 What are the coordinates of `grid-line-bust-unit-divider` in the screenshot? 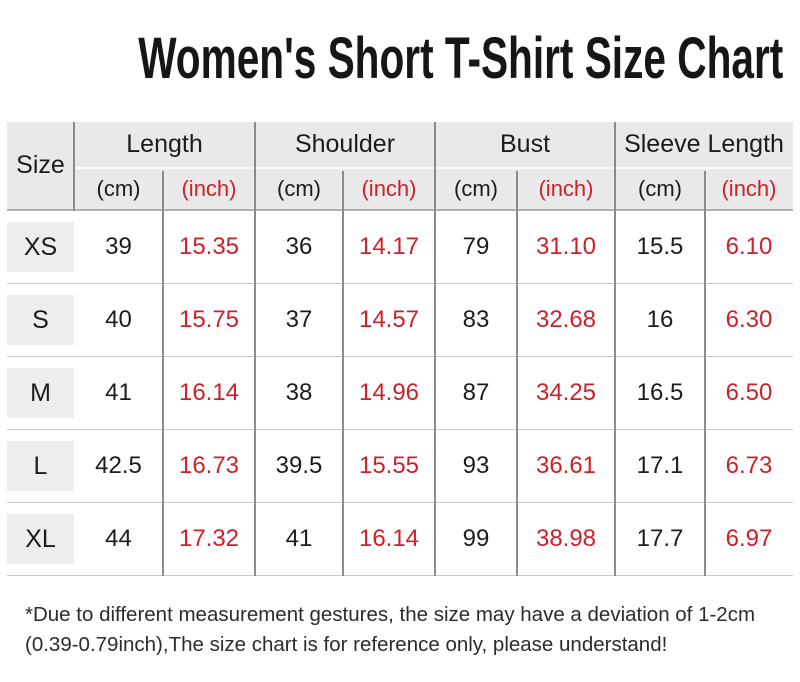 It's located at (517, 373).